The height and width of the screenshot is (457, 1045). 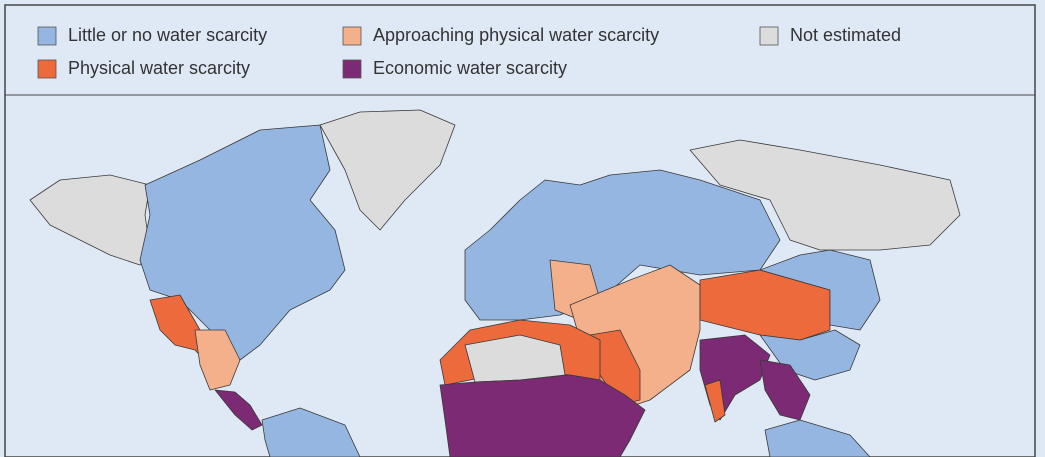 I want to click on legend-label: Little or no water scarcity, so click(x=167, y=35).